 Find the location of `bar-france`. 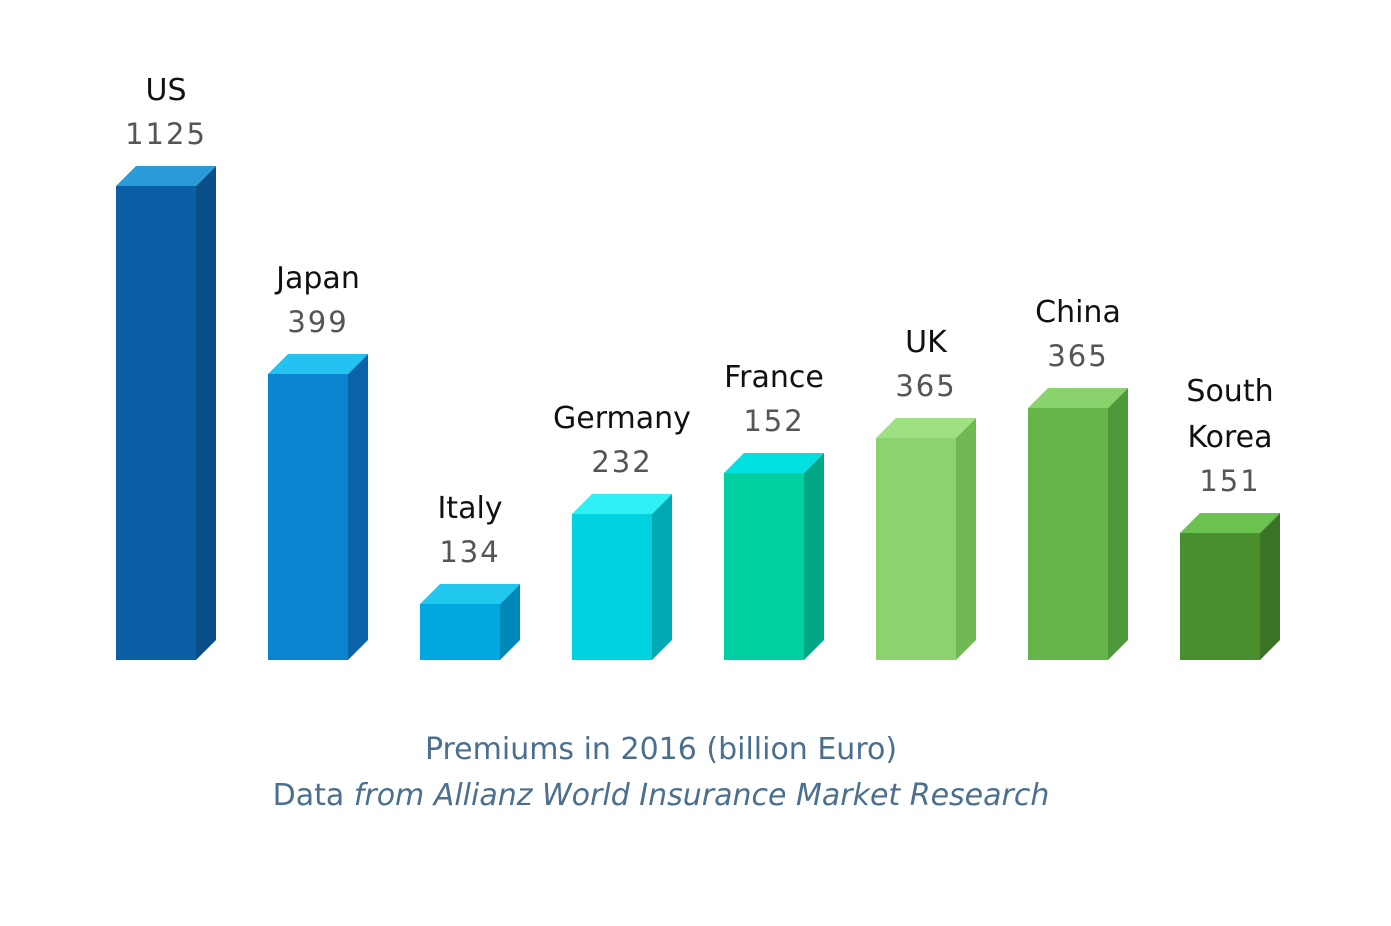

bar-france is located at coordinates (774, 556).